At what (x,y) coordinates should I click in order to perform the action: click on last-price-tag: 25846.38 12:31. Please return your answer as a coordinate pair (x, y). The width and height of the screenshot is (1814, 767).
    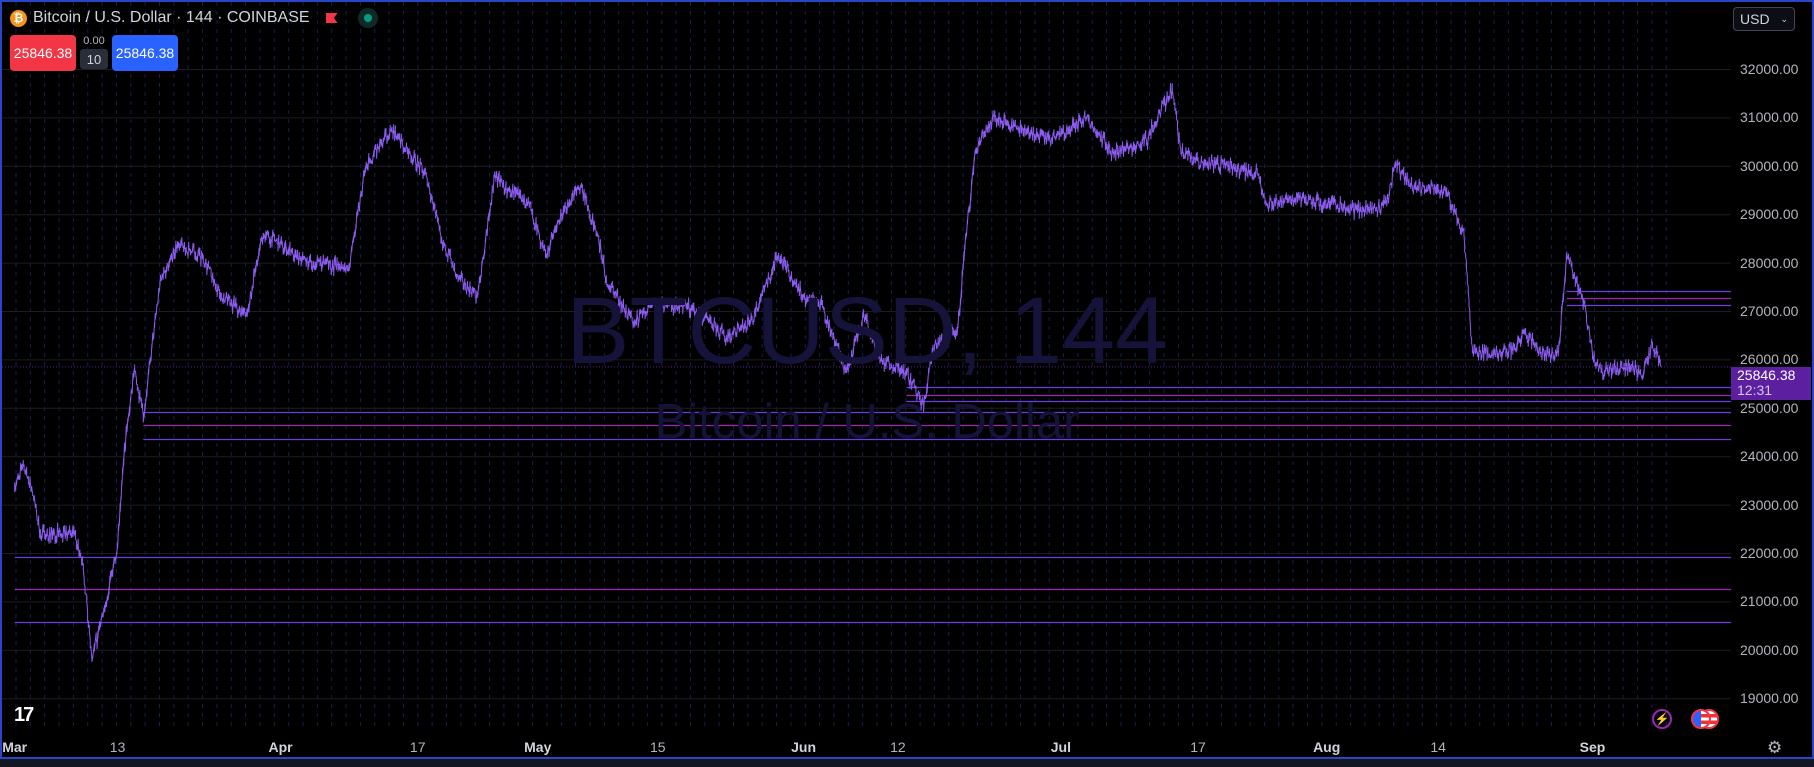
    Looking at the image, I should click on (1771, 383).